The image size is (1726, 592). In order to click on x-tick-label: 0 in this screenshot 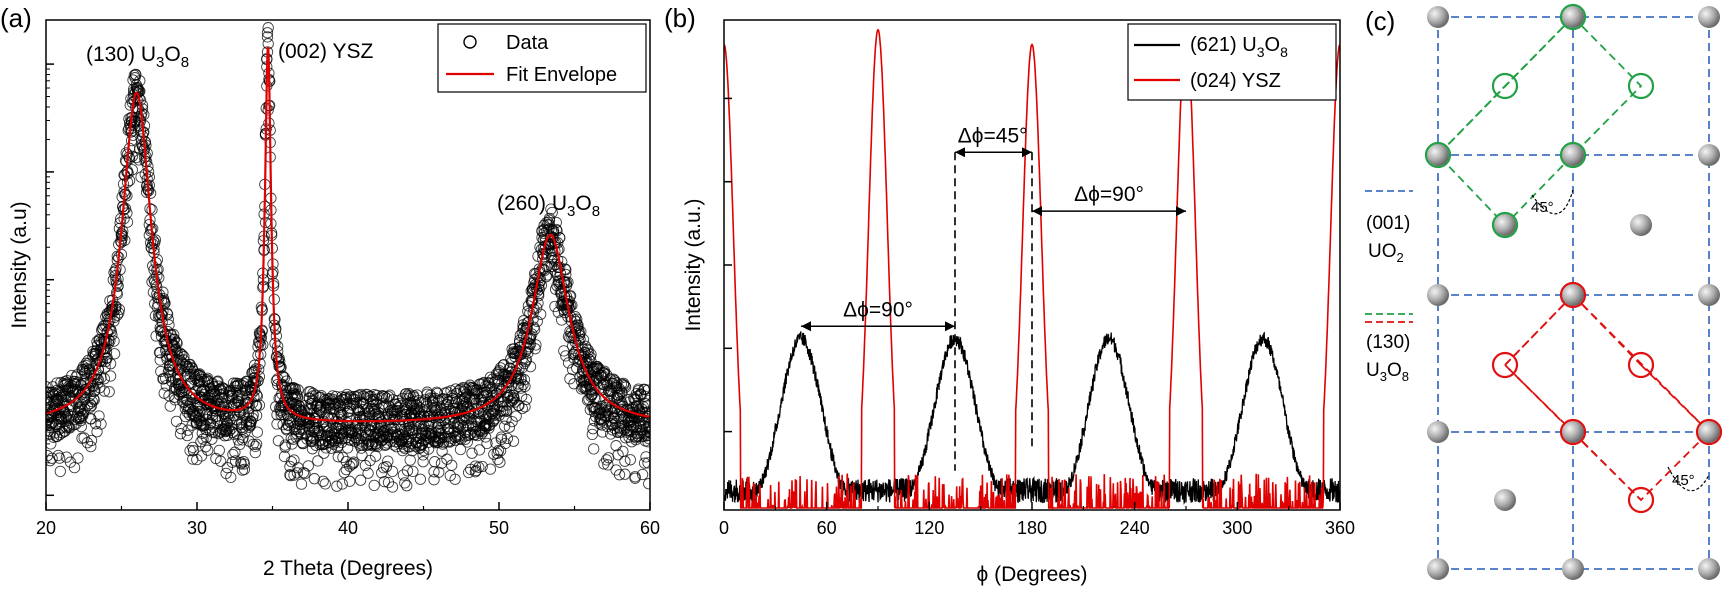, I will do `click(724, 528)`.